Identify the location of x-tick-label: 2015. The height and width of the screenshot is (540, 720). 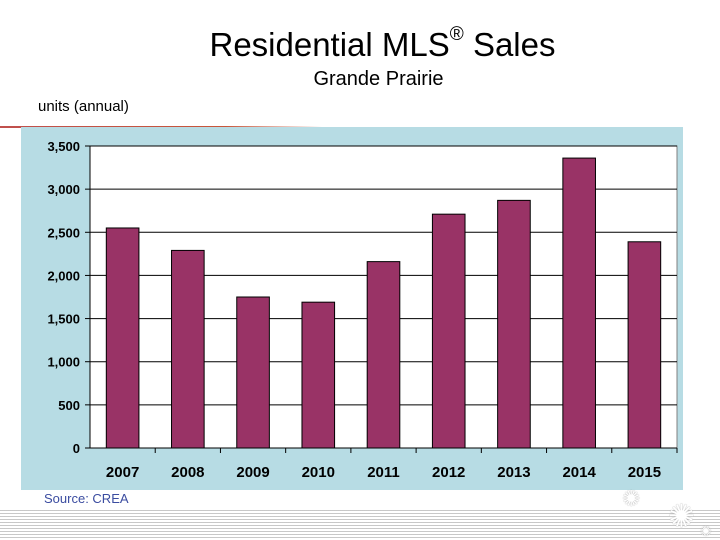
(644, 472).